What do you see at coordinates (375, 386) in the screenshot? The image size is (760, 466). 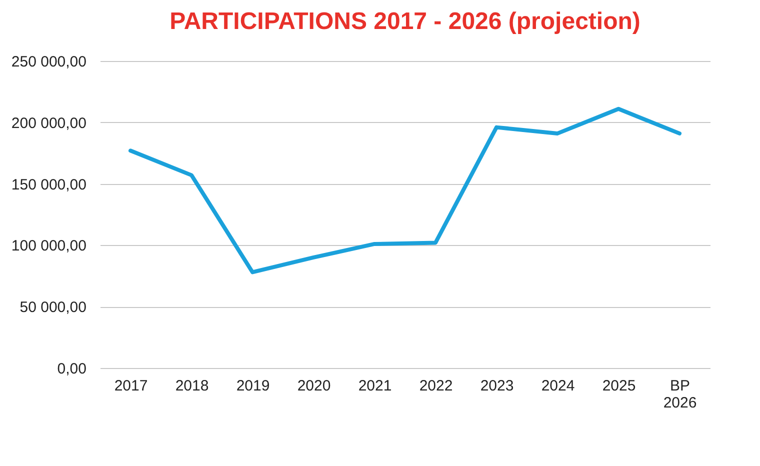 I see `x-tick-label: 2021` at bounding box center [375, 386].